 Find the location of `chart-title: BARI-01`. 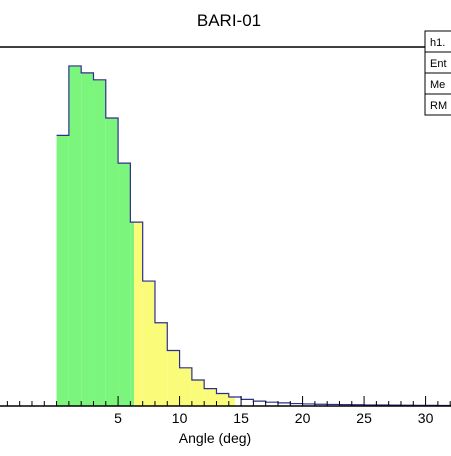

chart-title: BARI-01 is located at coordinates (229, 20).